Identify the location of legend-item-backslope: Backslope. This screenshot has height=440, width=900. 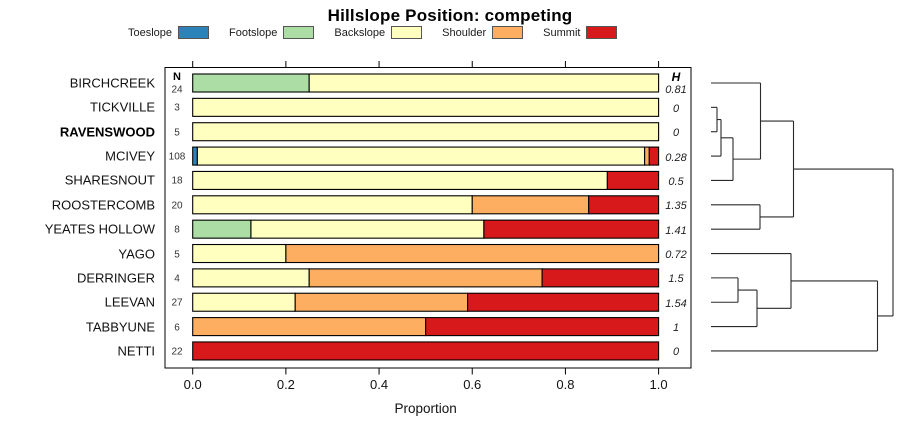
(378, 32).